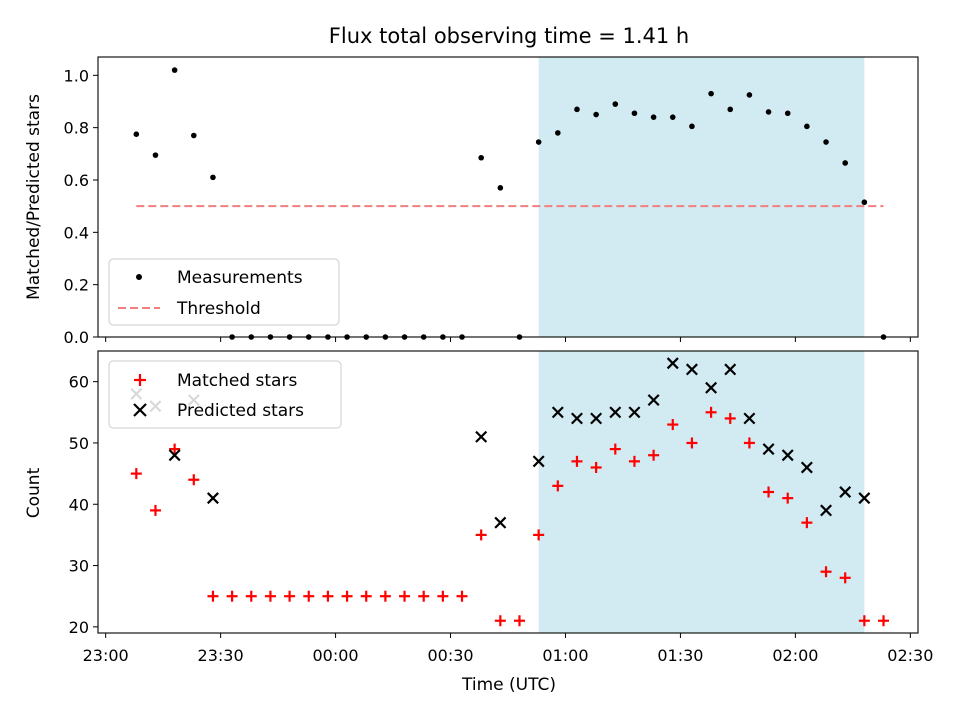  I want to click on top-x-axis-ticks, so click(508, 339).